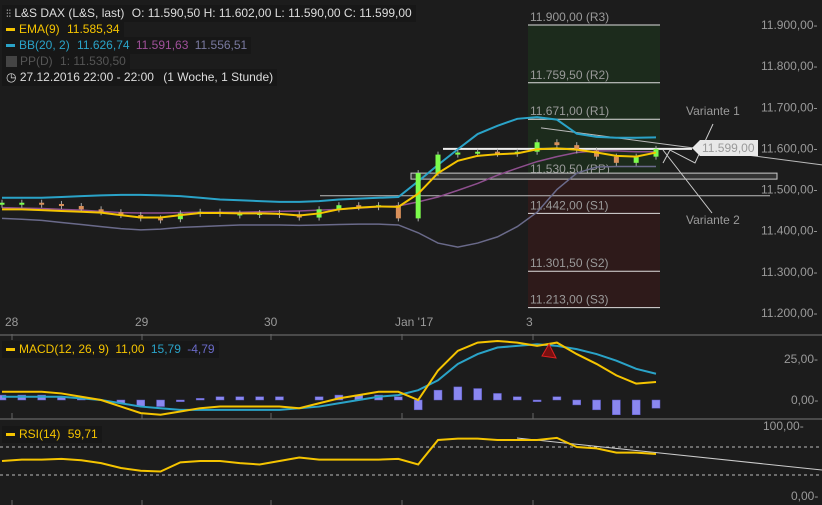 This screenshot has width=822, height=505. Describe the element at coordinates (39, 29) in the screenshot. I see `ema-label: EMA(9)` at that location.